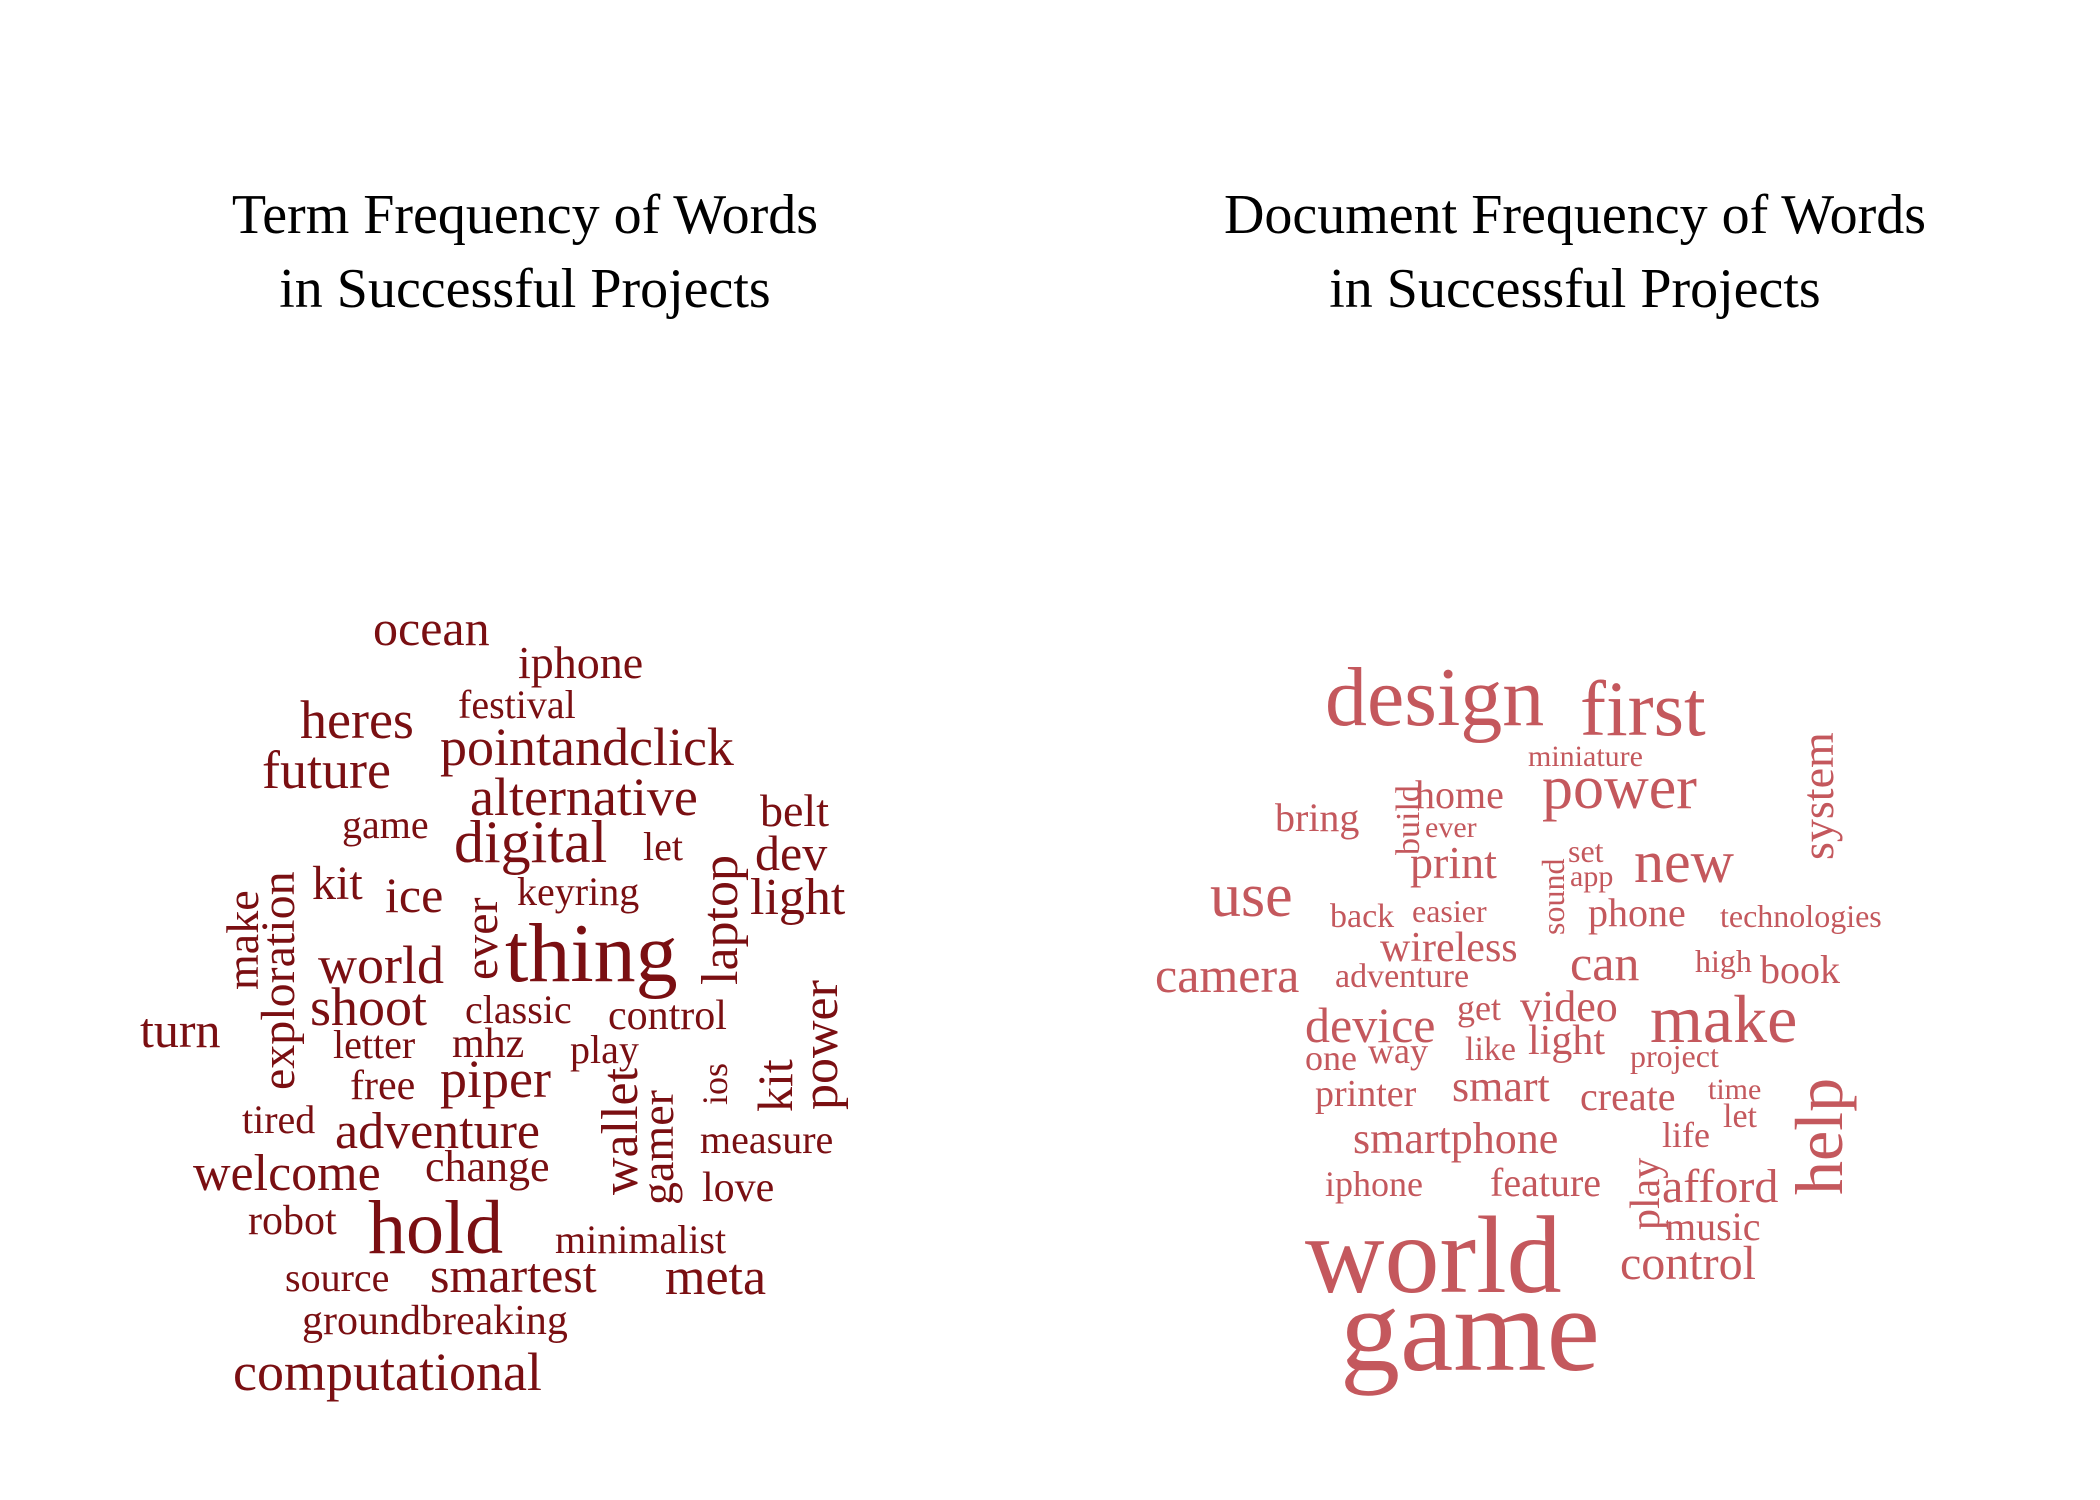  What do you see at coordinates (326, 770) in the screenshot?
I see `word-future: future` at bounding box center [326, 770].